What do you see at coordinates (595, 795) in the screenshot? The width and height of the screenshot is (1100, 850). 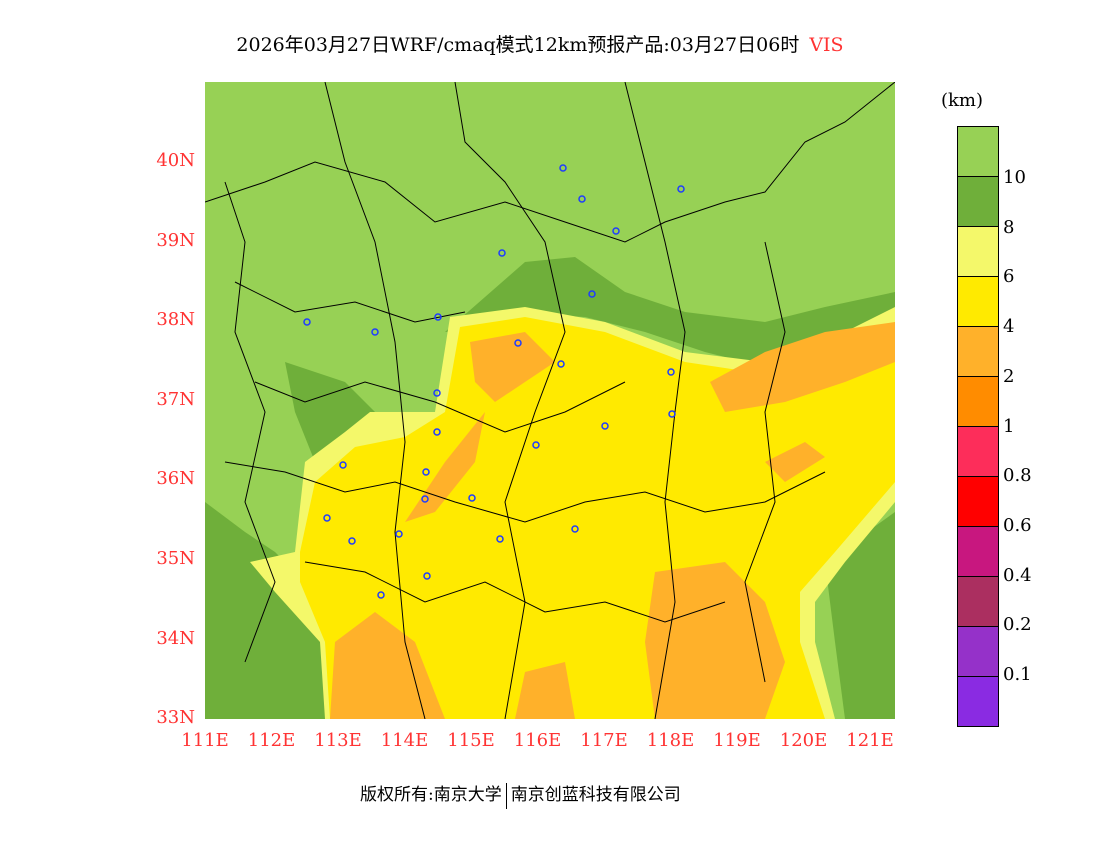 I see `footer-company: 南京创蓝科技有限公司` at bounding box center [595, 795].